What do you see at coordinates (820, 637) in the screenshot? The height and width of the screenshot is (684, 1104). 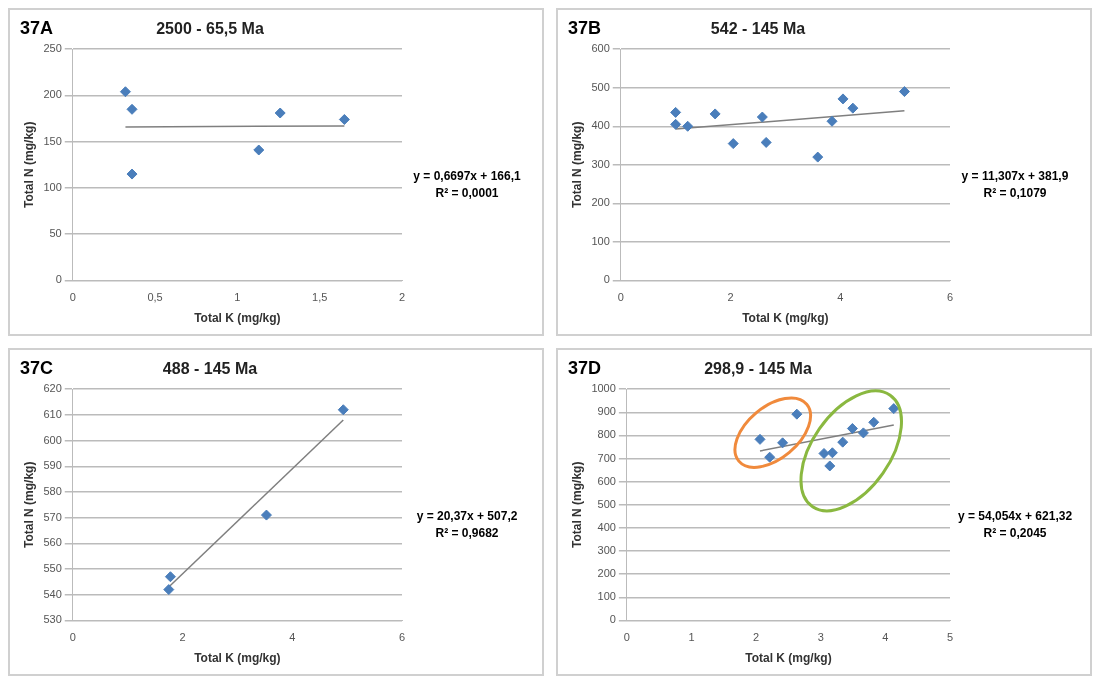 I see `x-tick-label: 3` at bounding box center [820, 637].